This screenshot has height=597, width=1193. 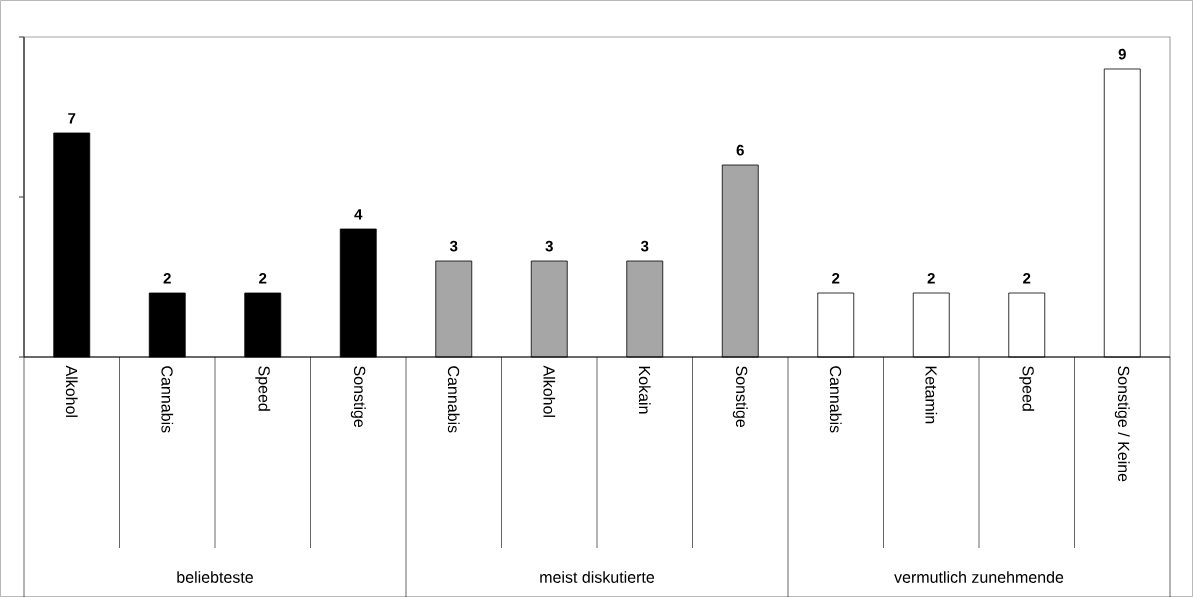 I want to click on text: meist diskutierte, so click(x=597, y=577).